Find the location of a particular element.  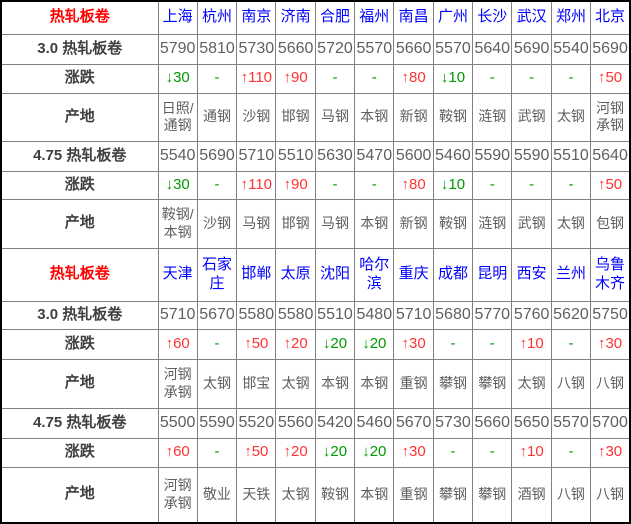

price-cell: 5480 is located at coordinates (374, 315).